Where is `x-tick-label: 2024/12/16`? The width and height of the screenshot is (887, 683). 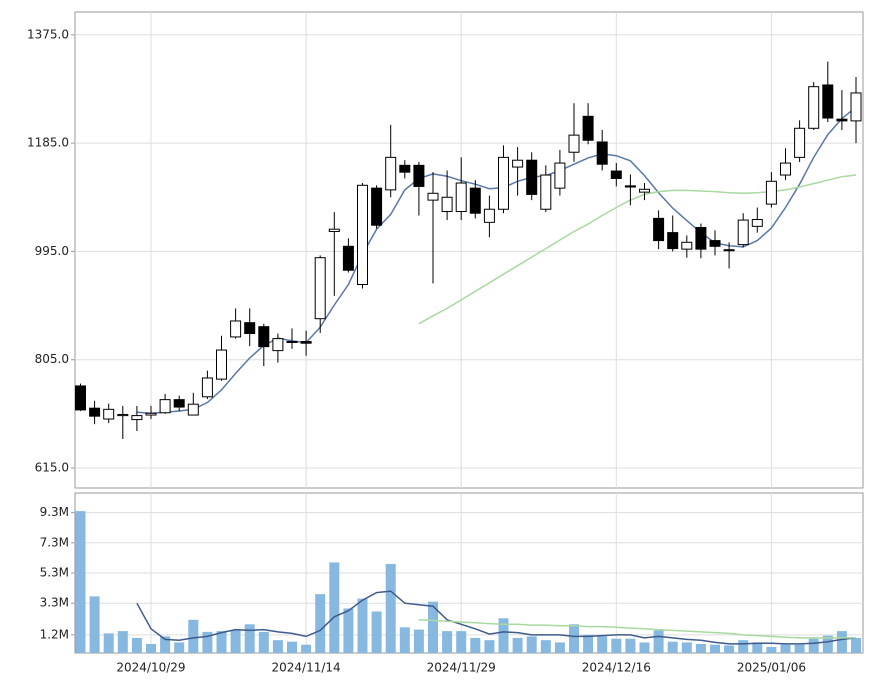
x-tick-label: 2024/12/16 is located at coordinates (616, 668).